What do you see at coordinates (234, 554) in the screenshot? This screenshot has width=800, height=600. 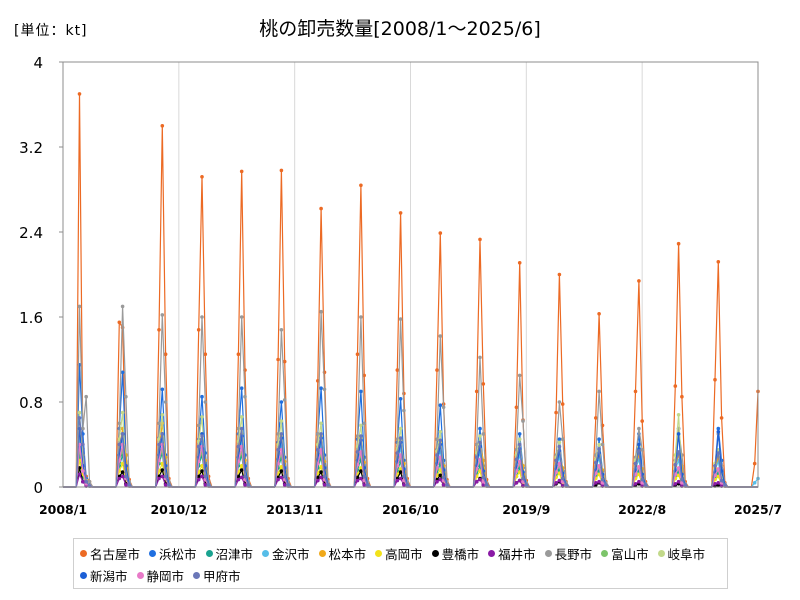 I see `legend-label: 沼津市` at bounding box center [234, 554].